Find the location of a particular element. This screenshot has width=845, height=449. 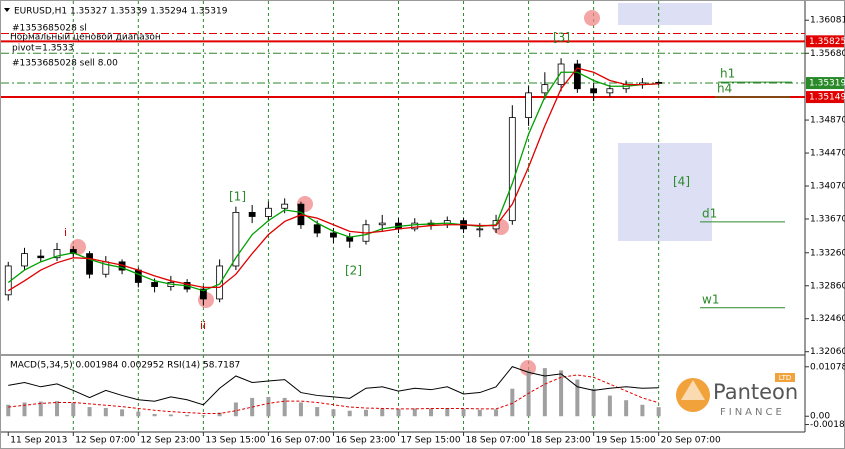

x-tick-label: 18 Sep 07:00 is located at coordinates (496, 441).